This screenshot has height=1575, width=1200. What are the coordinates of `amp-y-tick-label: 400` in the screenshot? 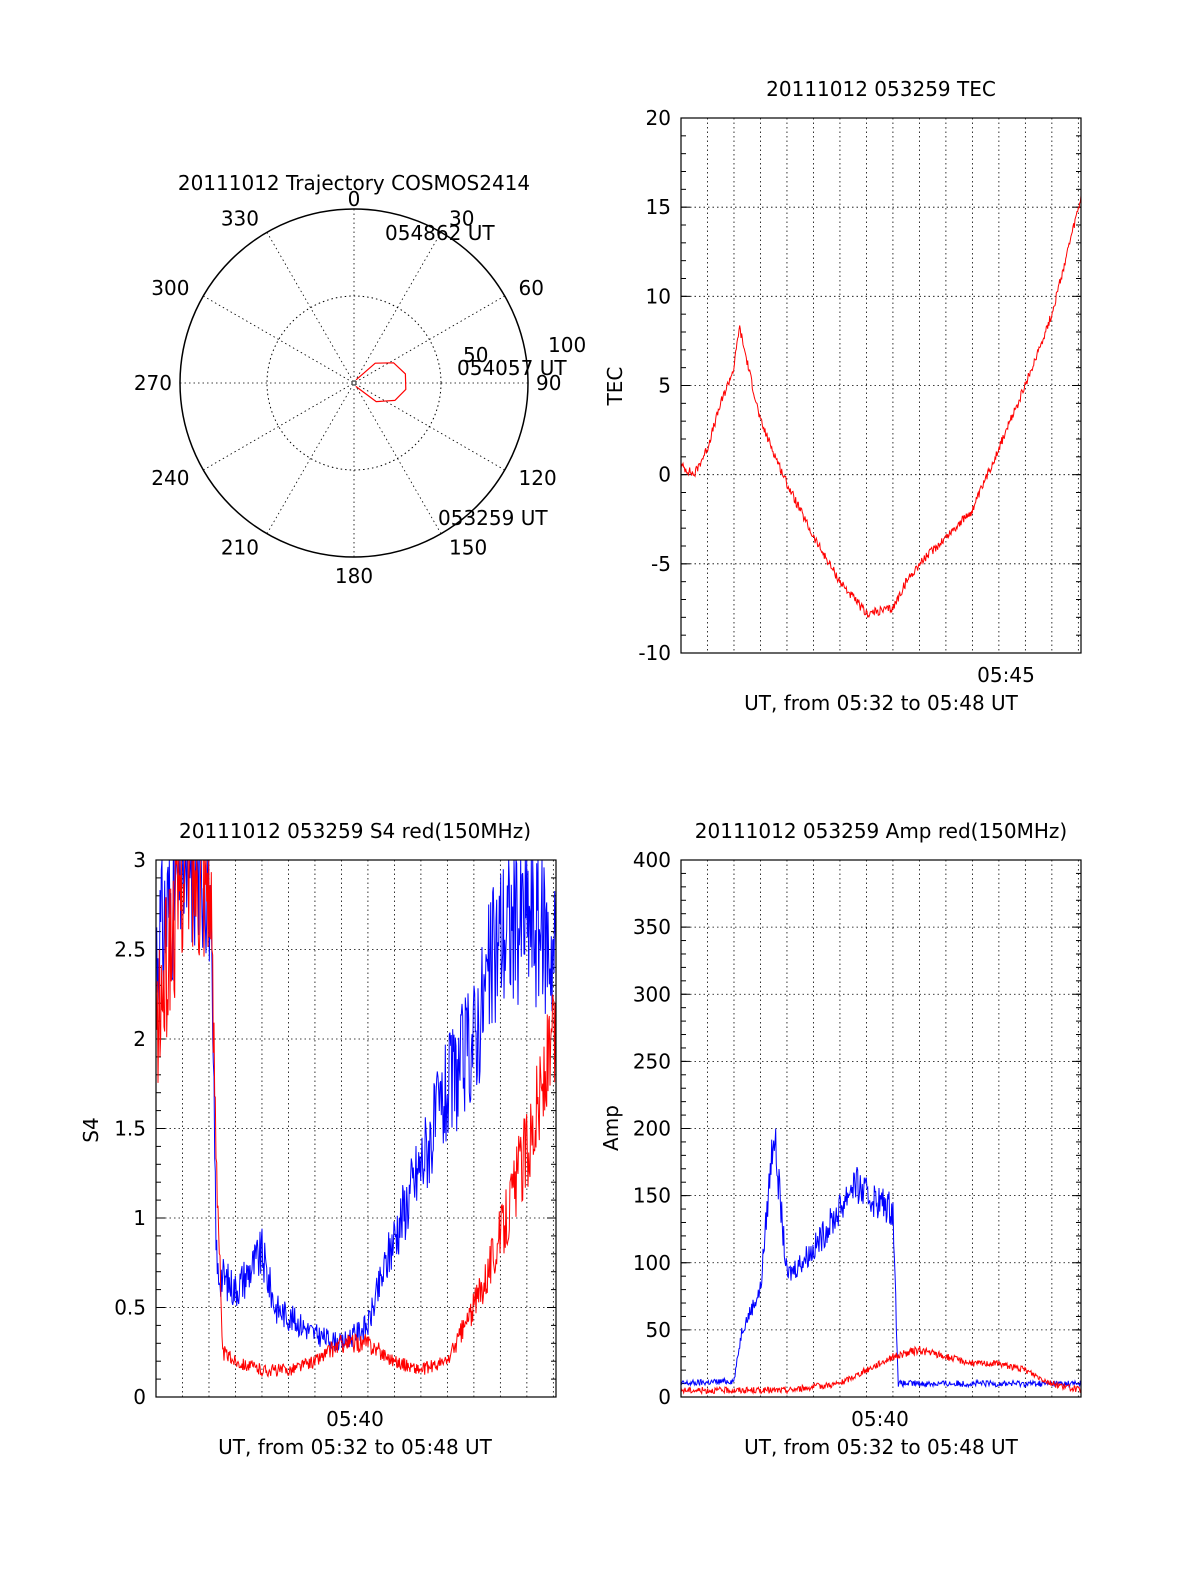 It's located at (652, 860).